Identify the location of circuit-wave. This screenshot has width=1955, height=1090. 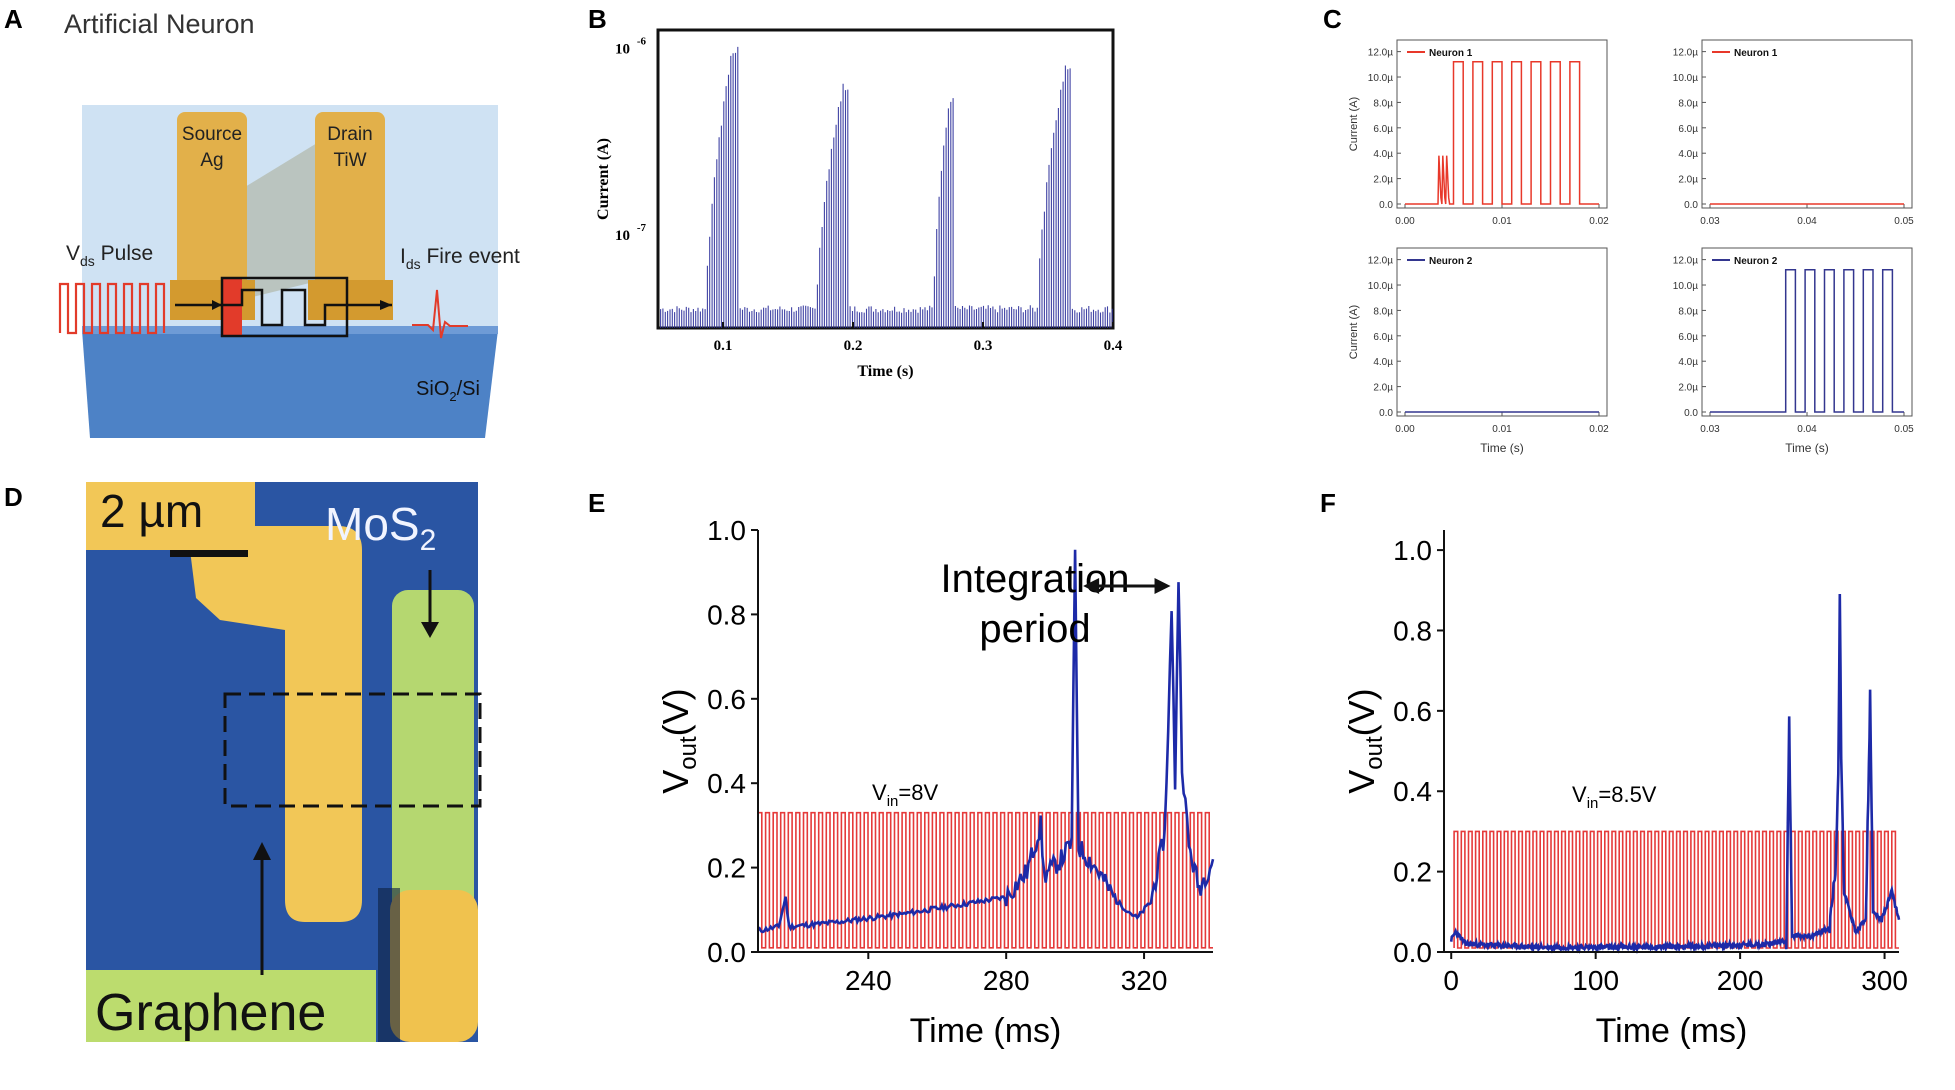
(283, 307).